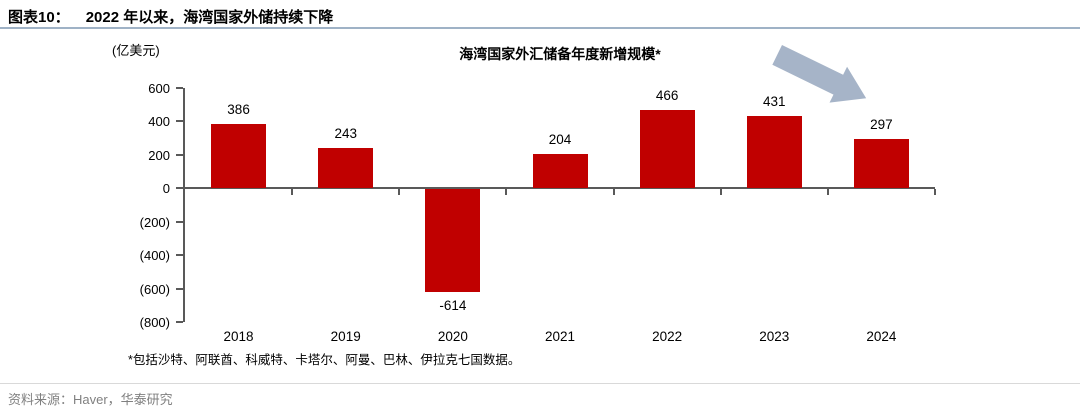 The image size is (1080, 411). I want to click on bar-value-label: 386, so click(238, 109).